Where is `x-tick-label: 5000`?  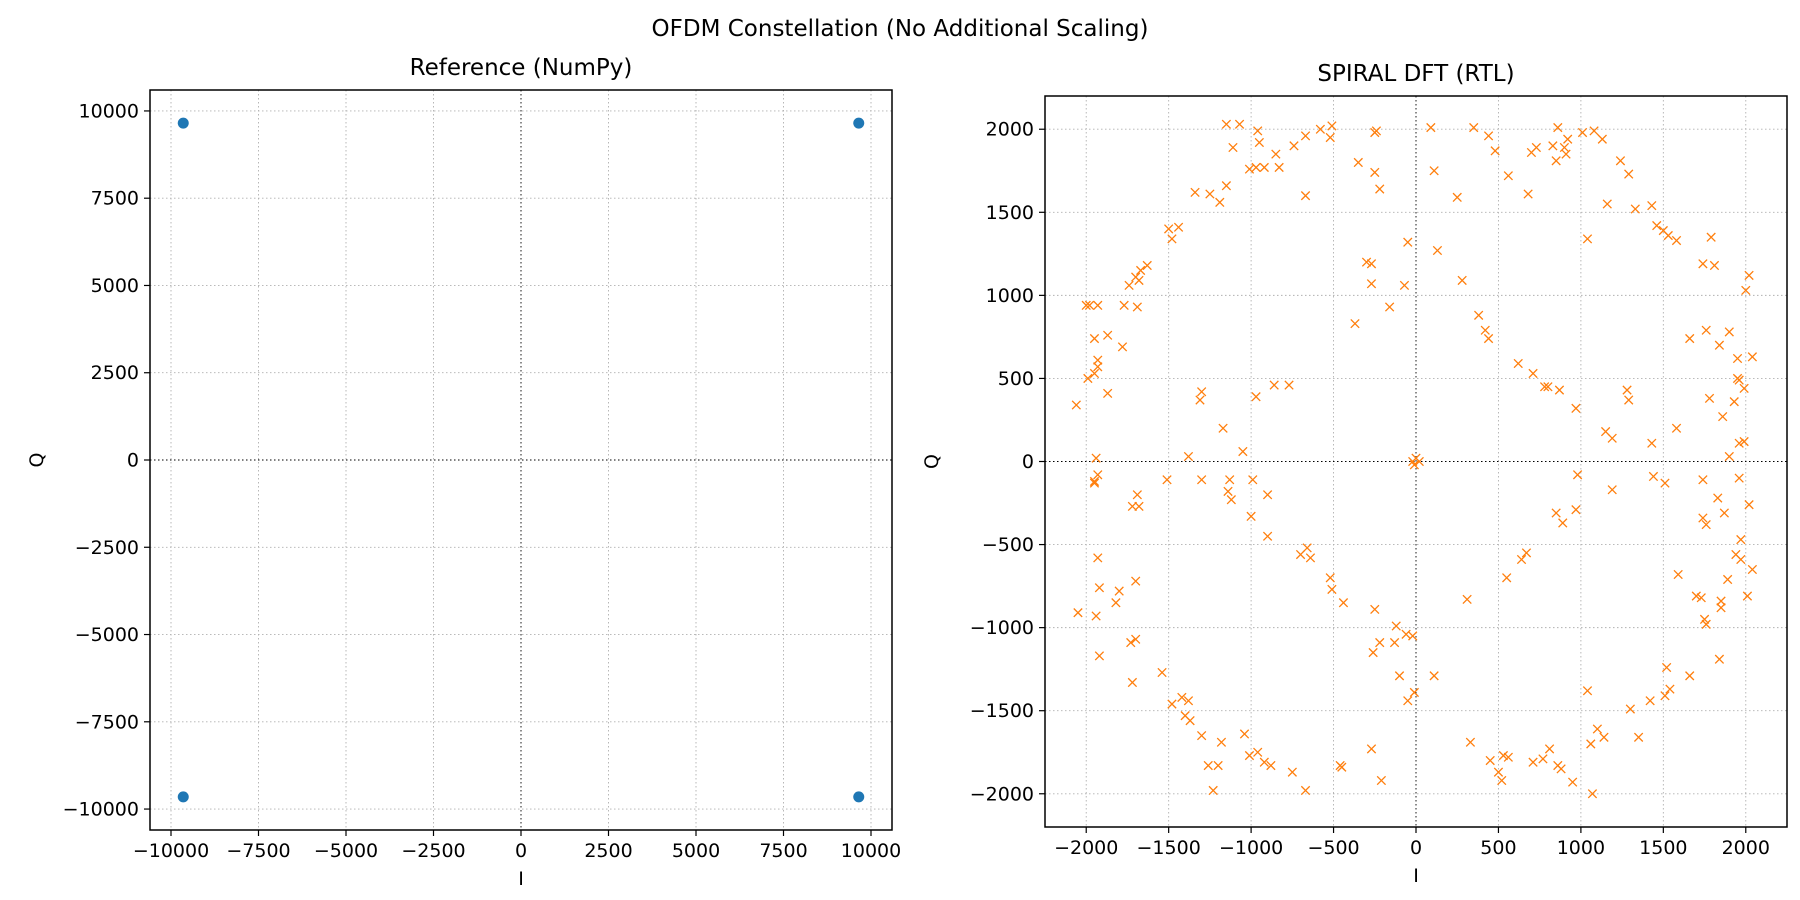
x-tick-label: 5000 is located at coordinates (696, 851).